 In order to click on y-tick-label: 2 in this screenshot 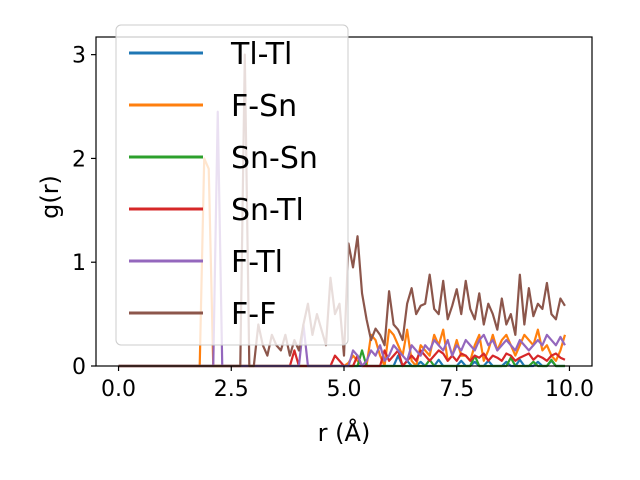, I will do `click(79, 159)`.